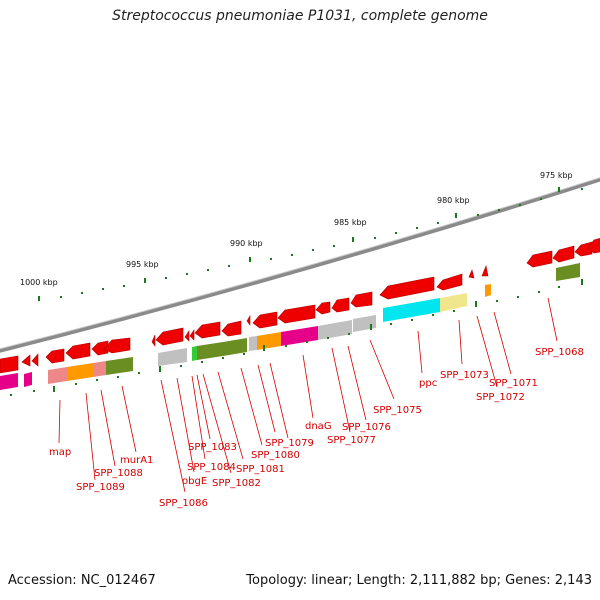 The width and height of the screenshot is (600, 600). Describe the element at coordinates (559, 352) in the screenshot. I see `gene-label-spp-1068: SPP_1068` at that location.